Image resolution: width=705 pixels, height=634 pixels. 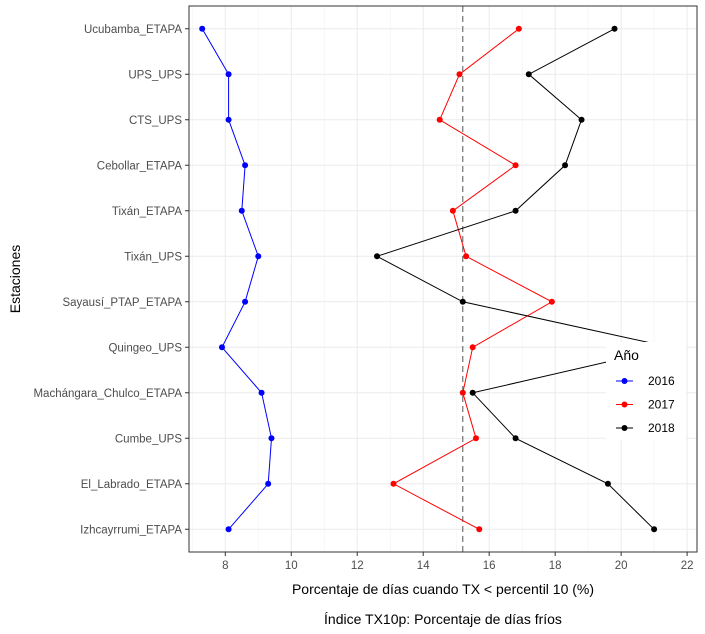 What do you see at coordinates (489, 566) in the screenshot?
I see `x-tick-label: 16` at bounding box center [489, 566].